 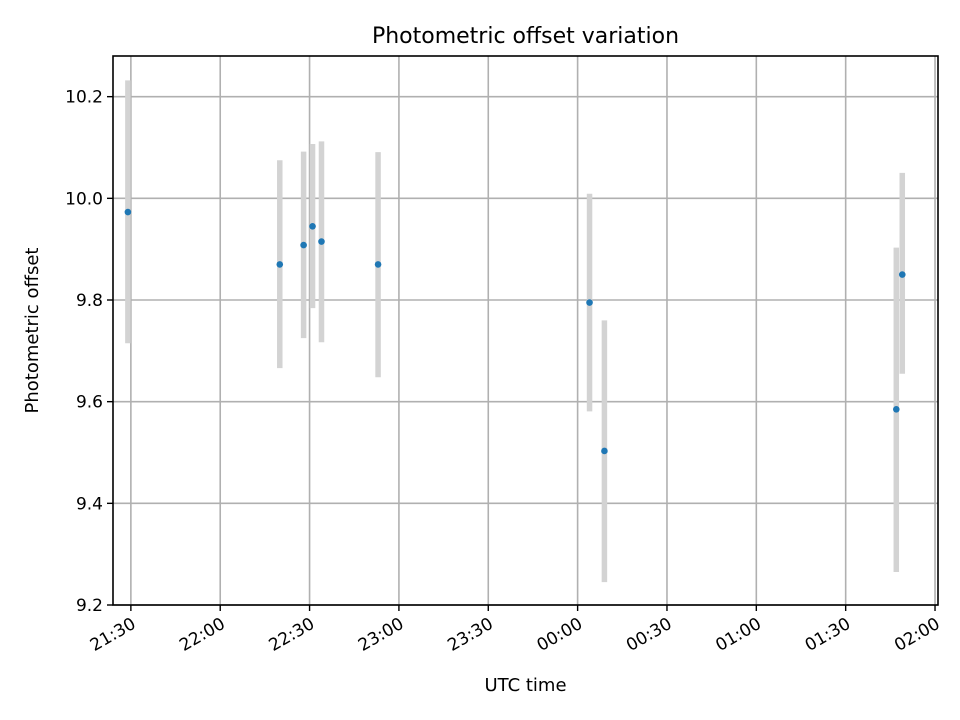 I want to click on y-tick-label: 9.2, so click(x=89, y=606).